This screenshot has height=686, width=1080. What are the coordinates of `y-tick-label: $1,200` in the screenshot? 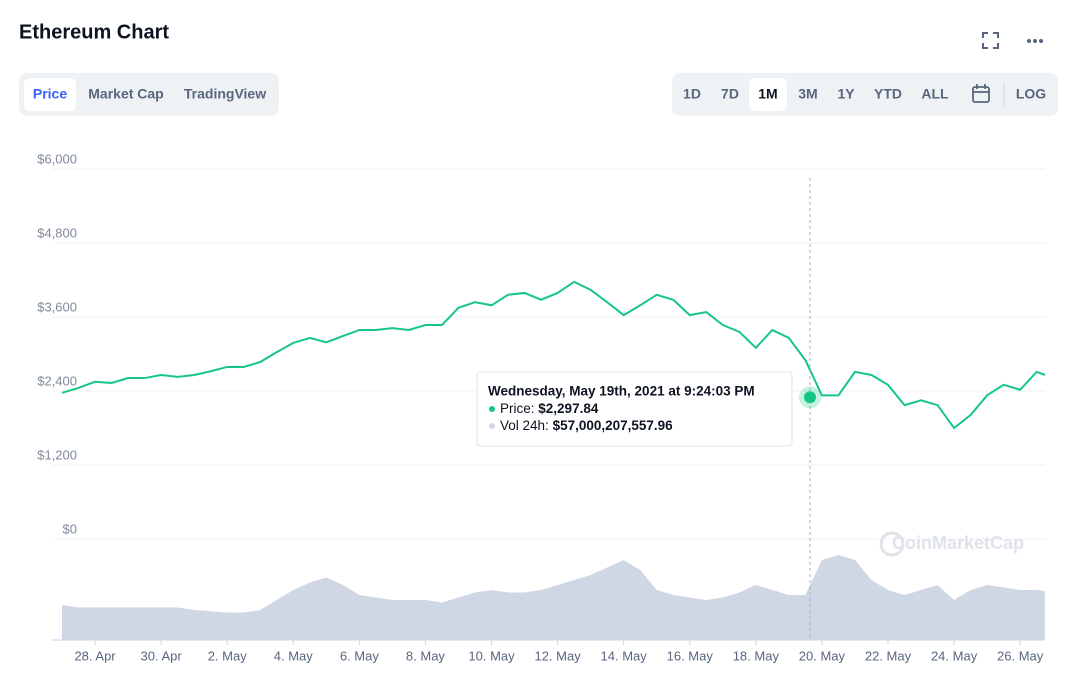 It's located at (57, 454).